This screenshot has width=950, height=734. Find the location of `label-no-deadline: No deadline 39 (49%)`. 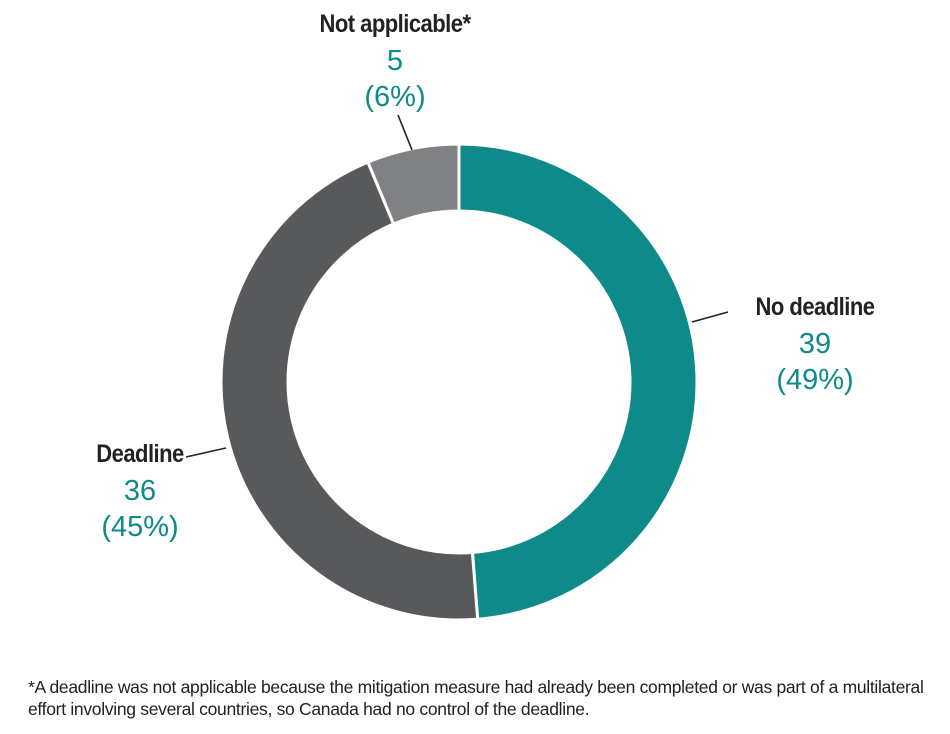

label-no-deadline: No deadline 39 (49%) is located at coordinates (815, 345).